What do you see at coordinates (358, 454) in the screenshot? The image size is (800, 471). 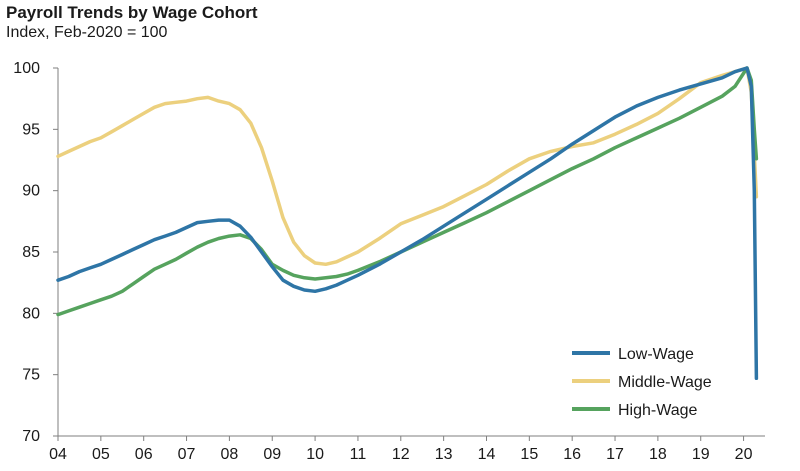 I see `x-tick-label: 11` at bounding box center [358, 454].